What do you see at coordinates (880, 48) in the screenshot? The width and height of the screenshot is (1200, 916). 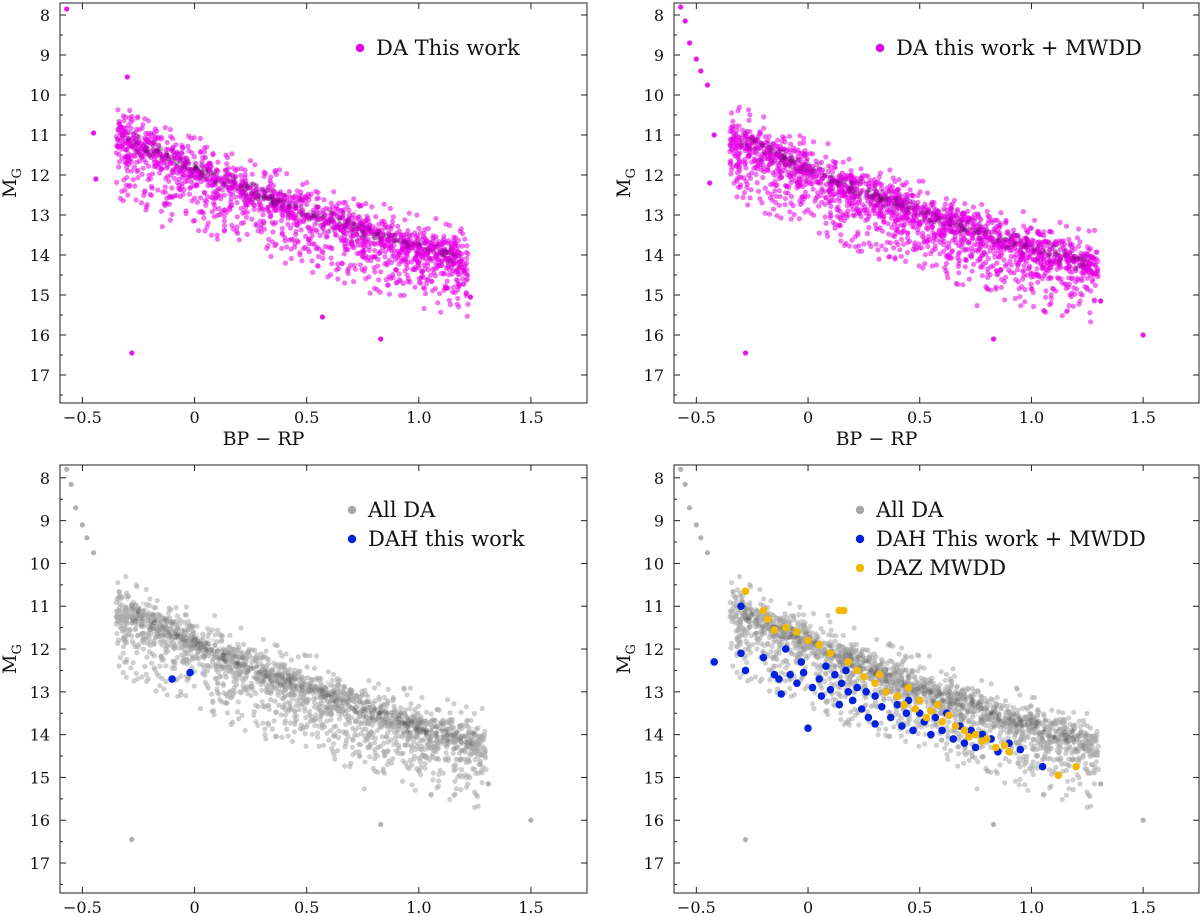 I see `legend-marker` at bounding box center [880, 48].